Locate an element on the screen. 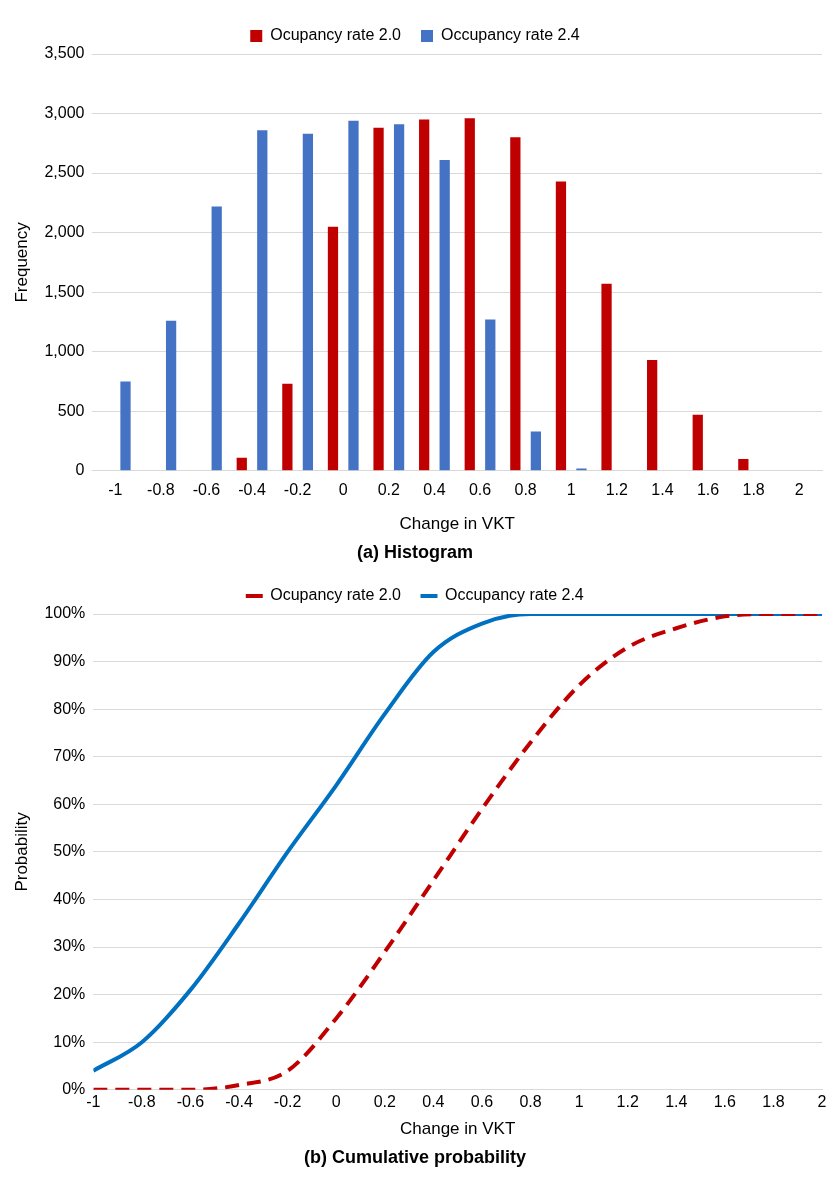  text: (a) Histogram is located at coordinates (415, 552).